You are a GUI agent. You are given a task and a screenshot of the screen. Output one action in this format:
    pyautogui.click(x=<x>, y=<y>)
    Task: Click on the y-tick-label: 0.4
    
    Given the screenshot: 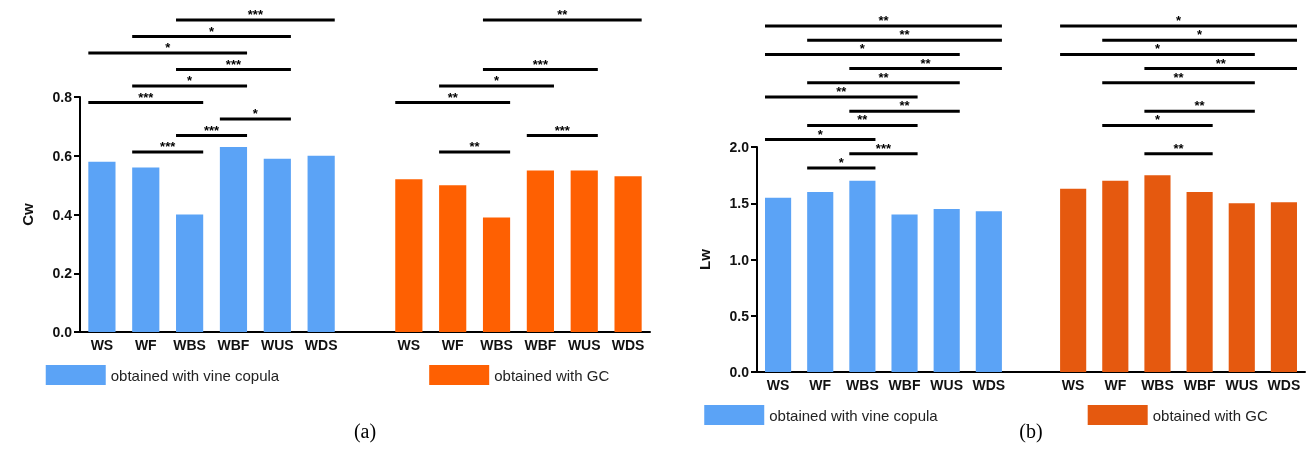 What is the action you would take?
    pyautogui.click(x=62, y=214)
    